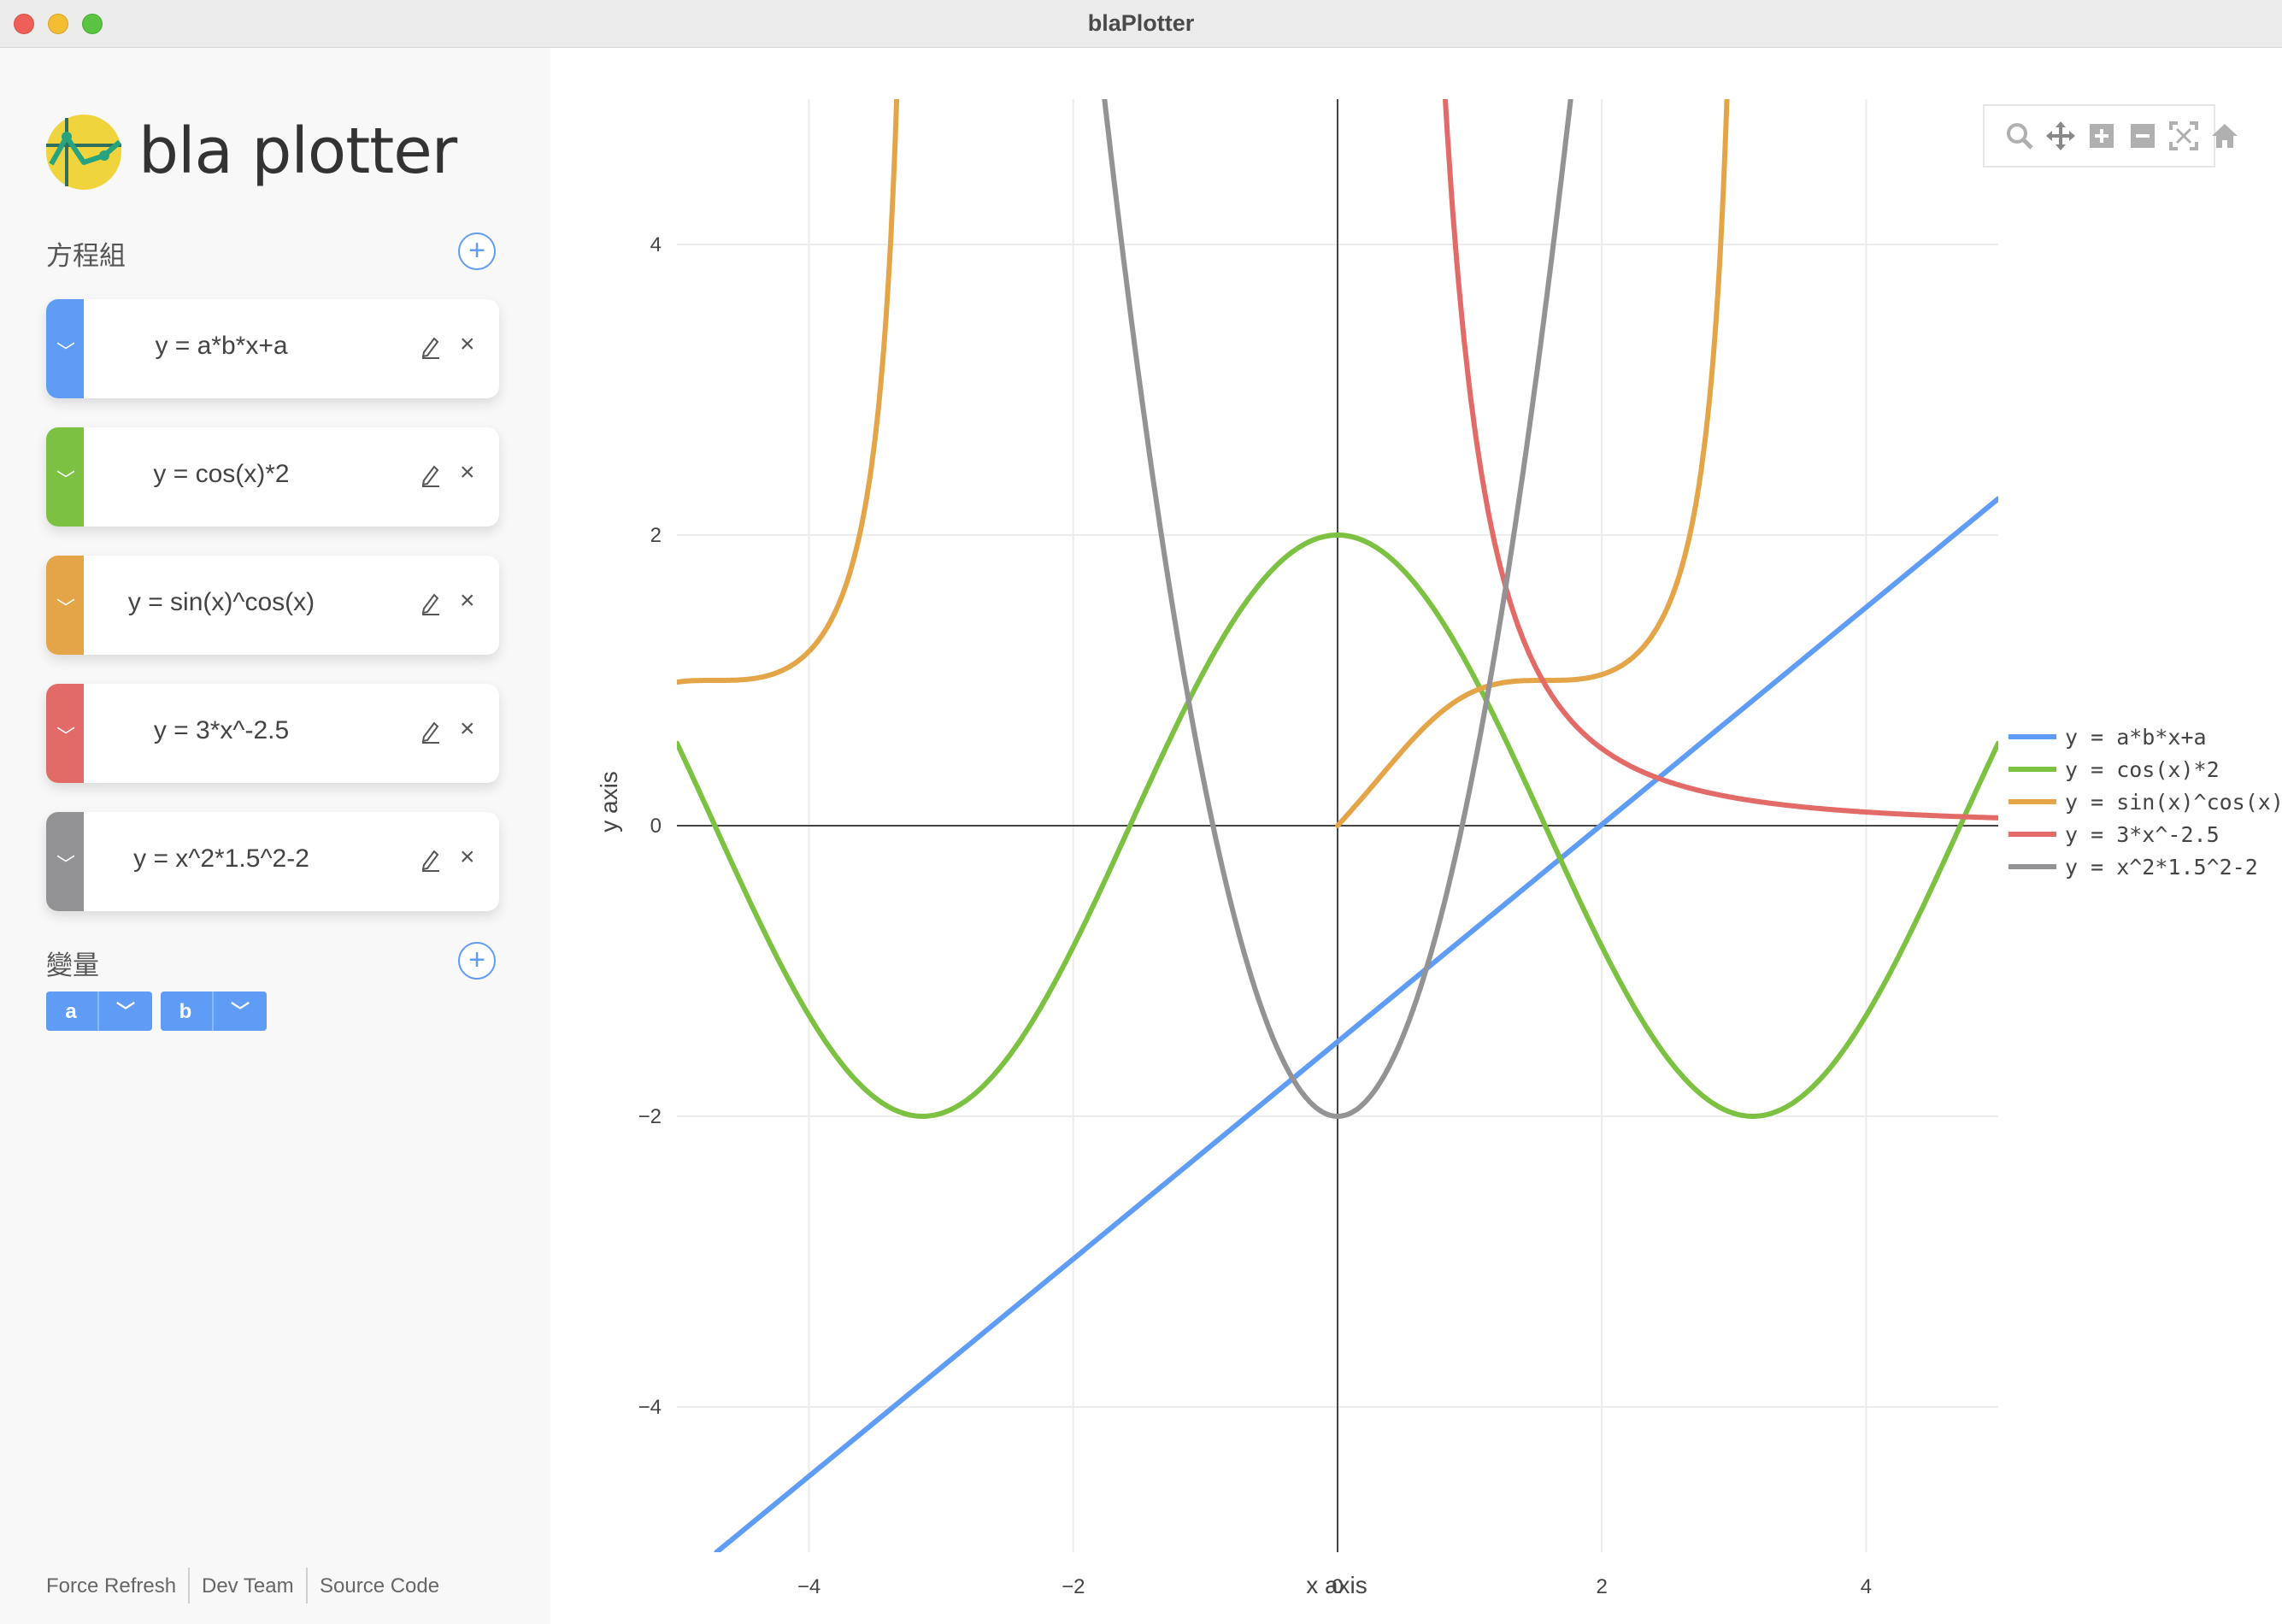  What do you see at coordinates (248, 1586) in the screenshot?
I see `dev-team-link: Dev Team` at bounding box center [248, 1586].